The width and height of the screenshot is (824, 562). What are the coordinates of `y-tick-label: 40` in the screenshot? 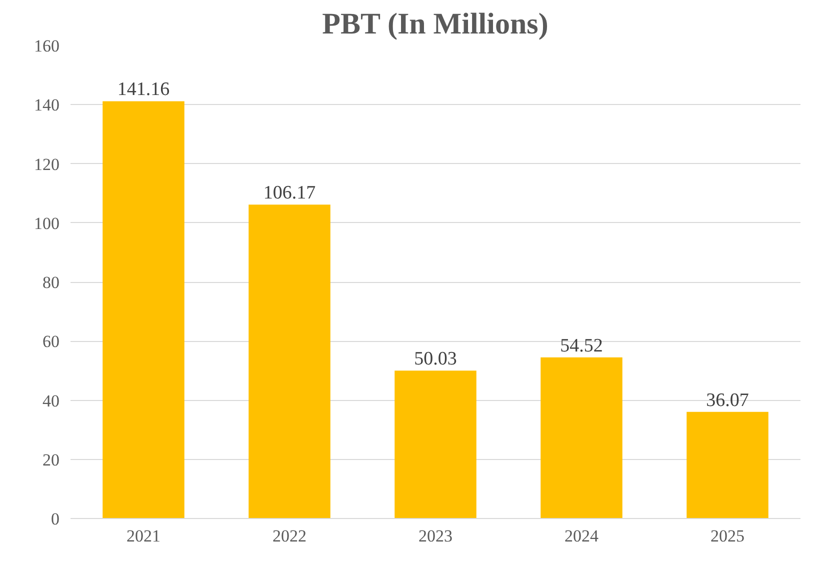 It's located at (51, 400).